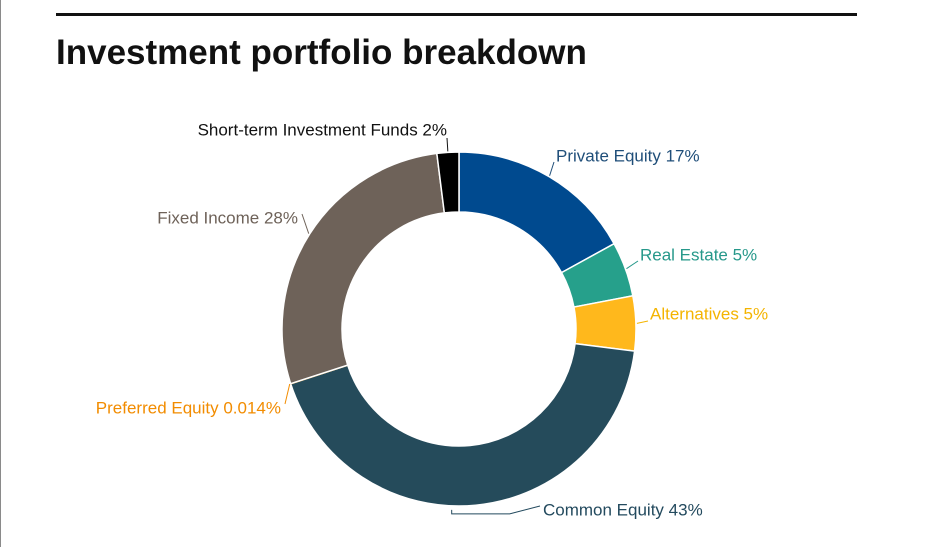 The height and width of the screenshot is (547, 931). I want to click on title-rule, so click(456, 14).